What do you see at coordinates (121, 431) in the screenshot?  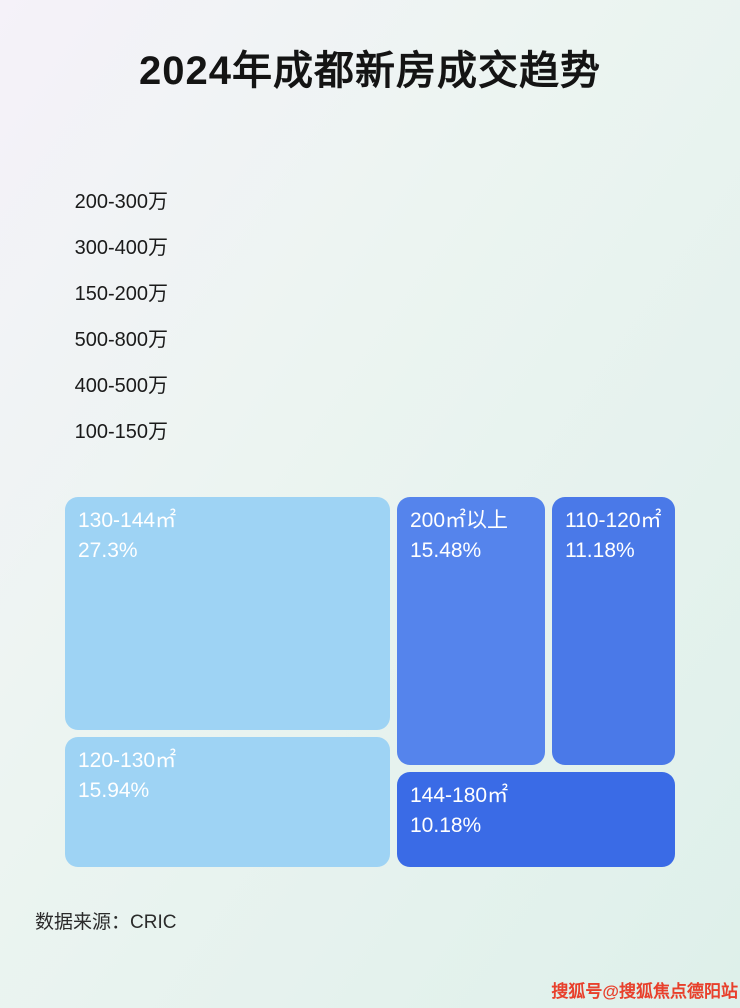 I see `bar-label: 100-150万` at bounding box center [121, 431].